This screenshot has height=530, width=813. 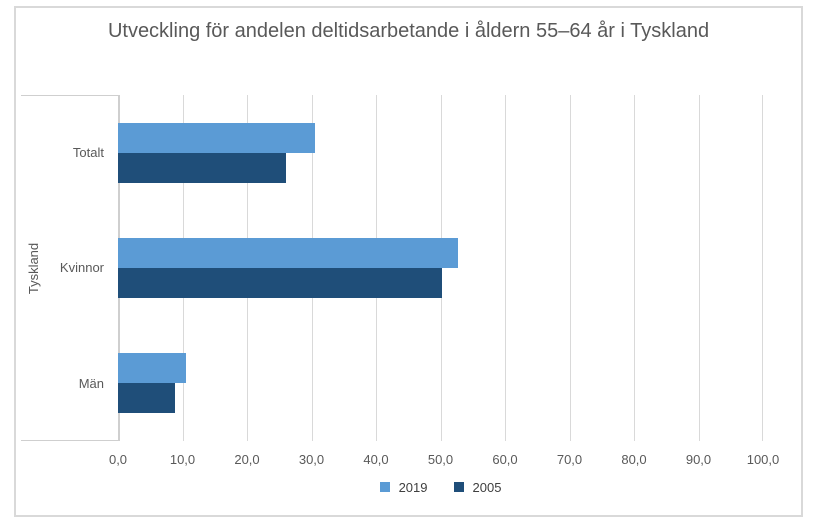 What do you see at coordinates (147, 398) in the screenshot?
I see `bar-2005-män` at bounding box center [147, 398].